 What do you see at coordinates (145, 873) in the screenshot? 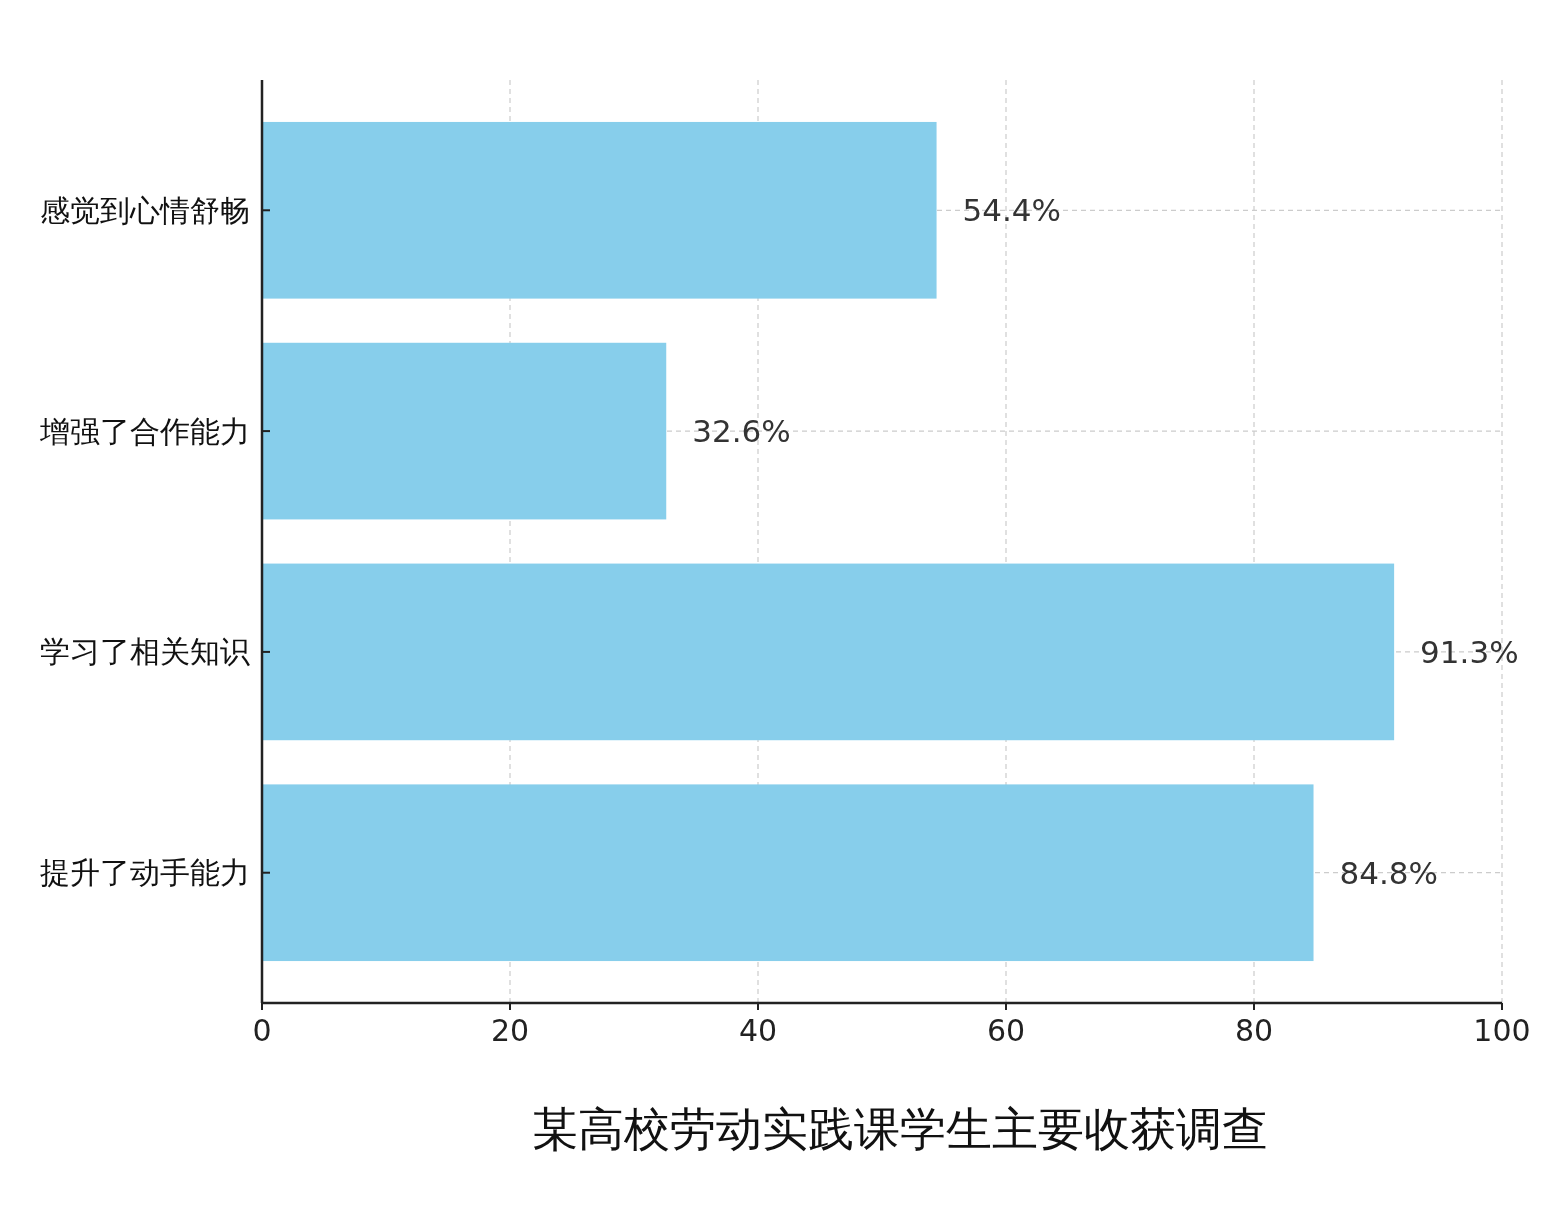
I see `y-tick-label: 提升了动手能力` at bounding box center [145, 873].